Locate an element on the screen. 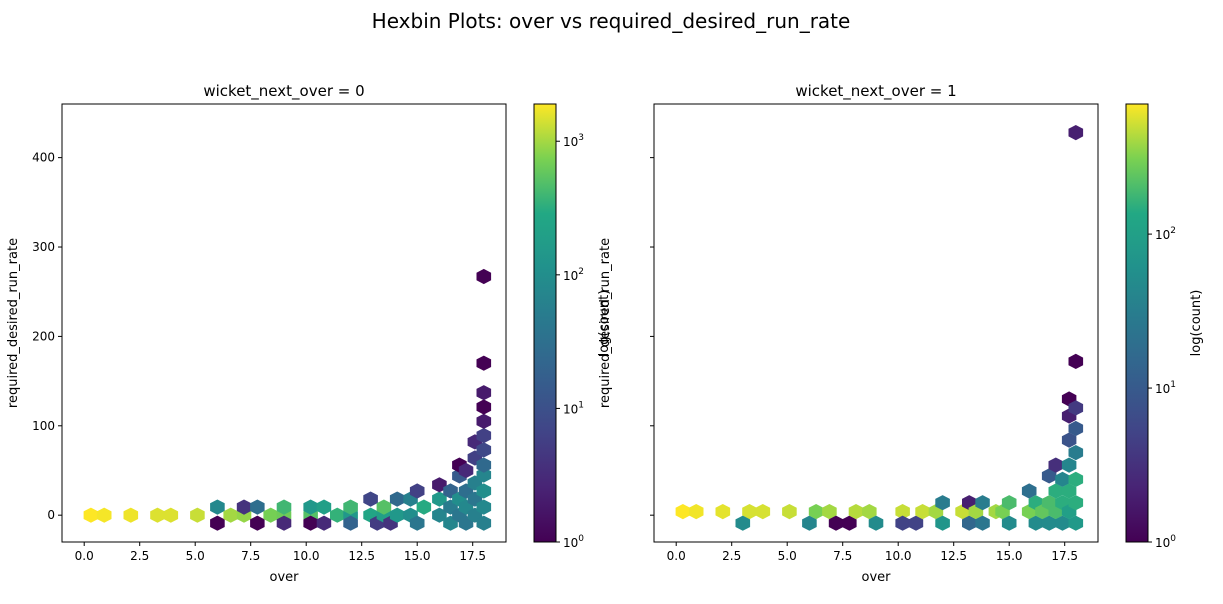 The width and height of the screenshot is (1223, 604). colorbar-label: log(count) is located at coordinates (604, 323).